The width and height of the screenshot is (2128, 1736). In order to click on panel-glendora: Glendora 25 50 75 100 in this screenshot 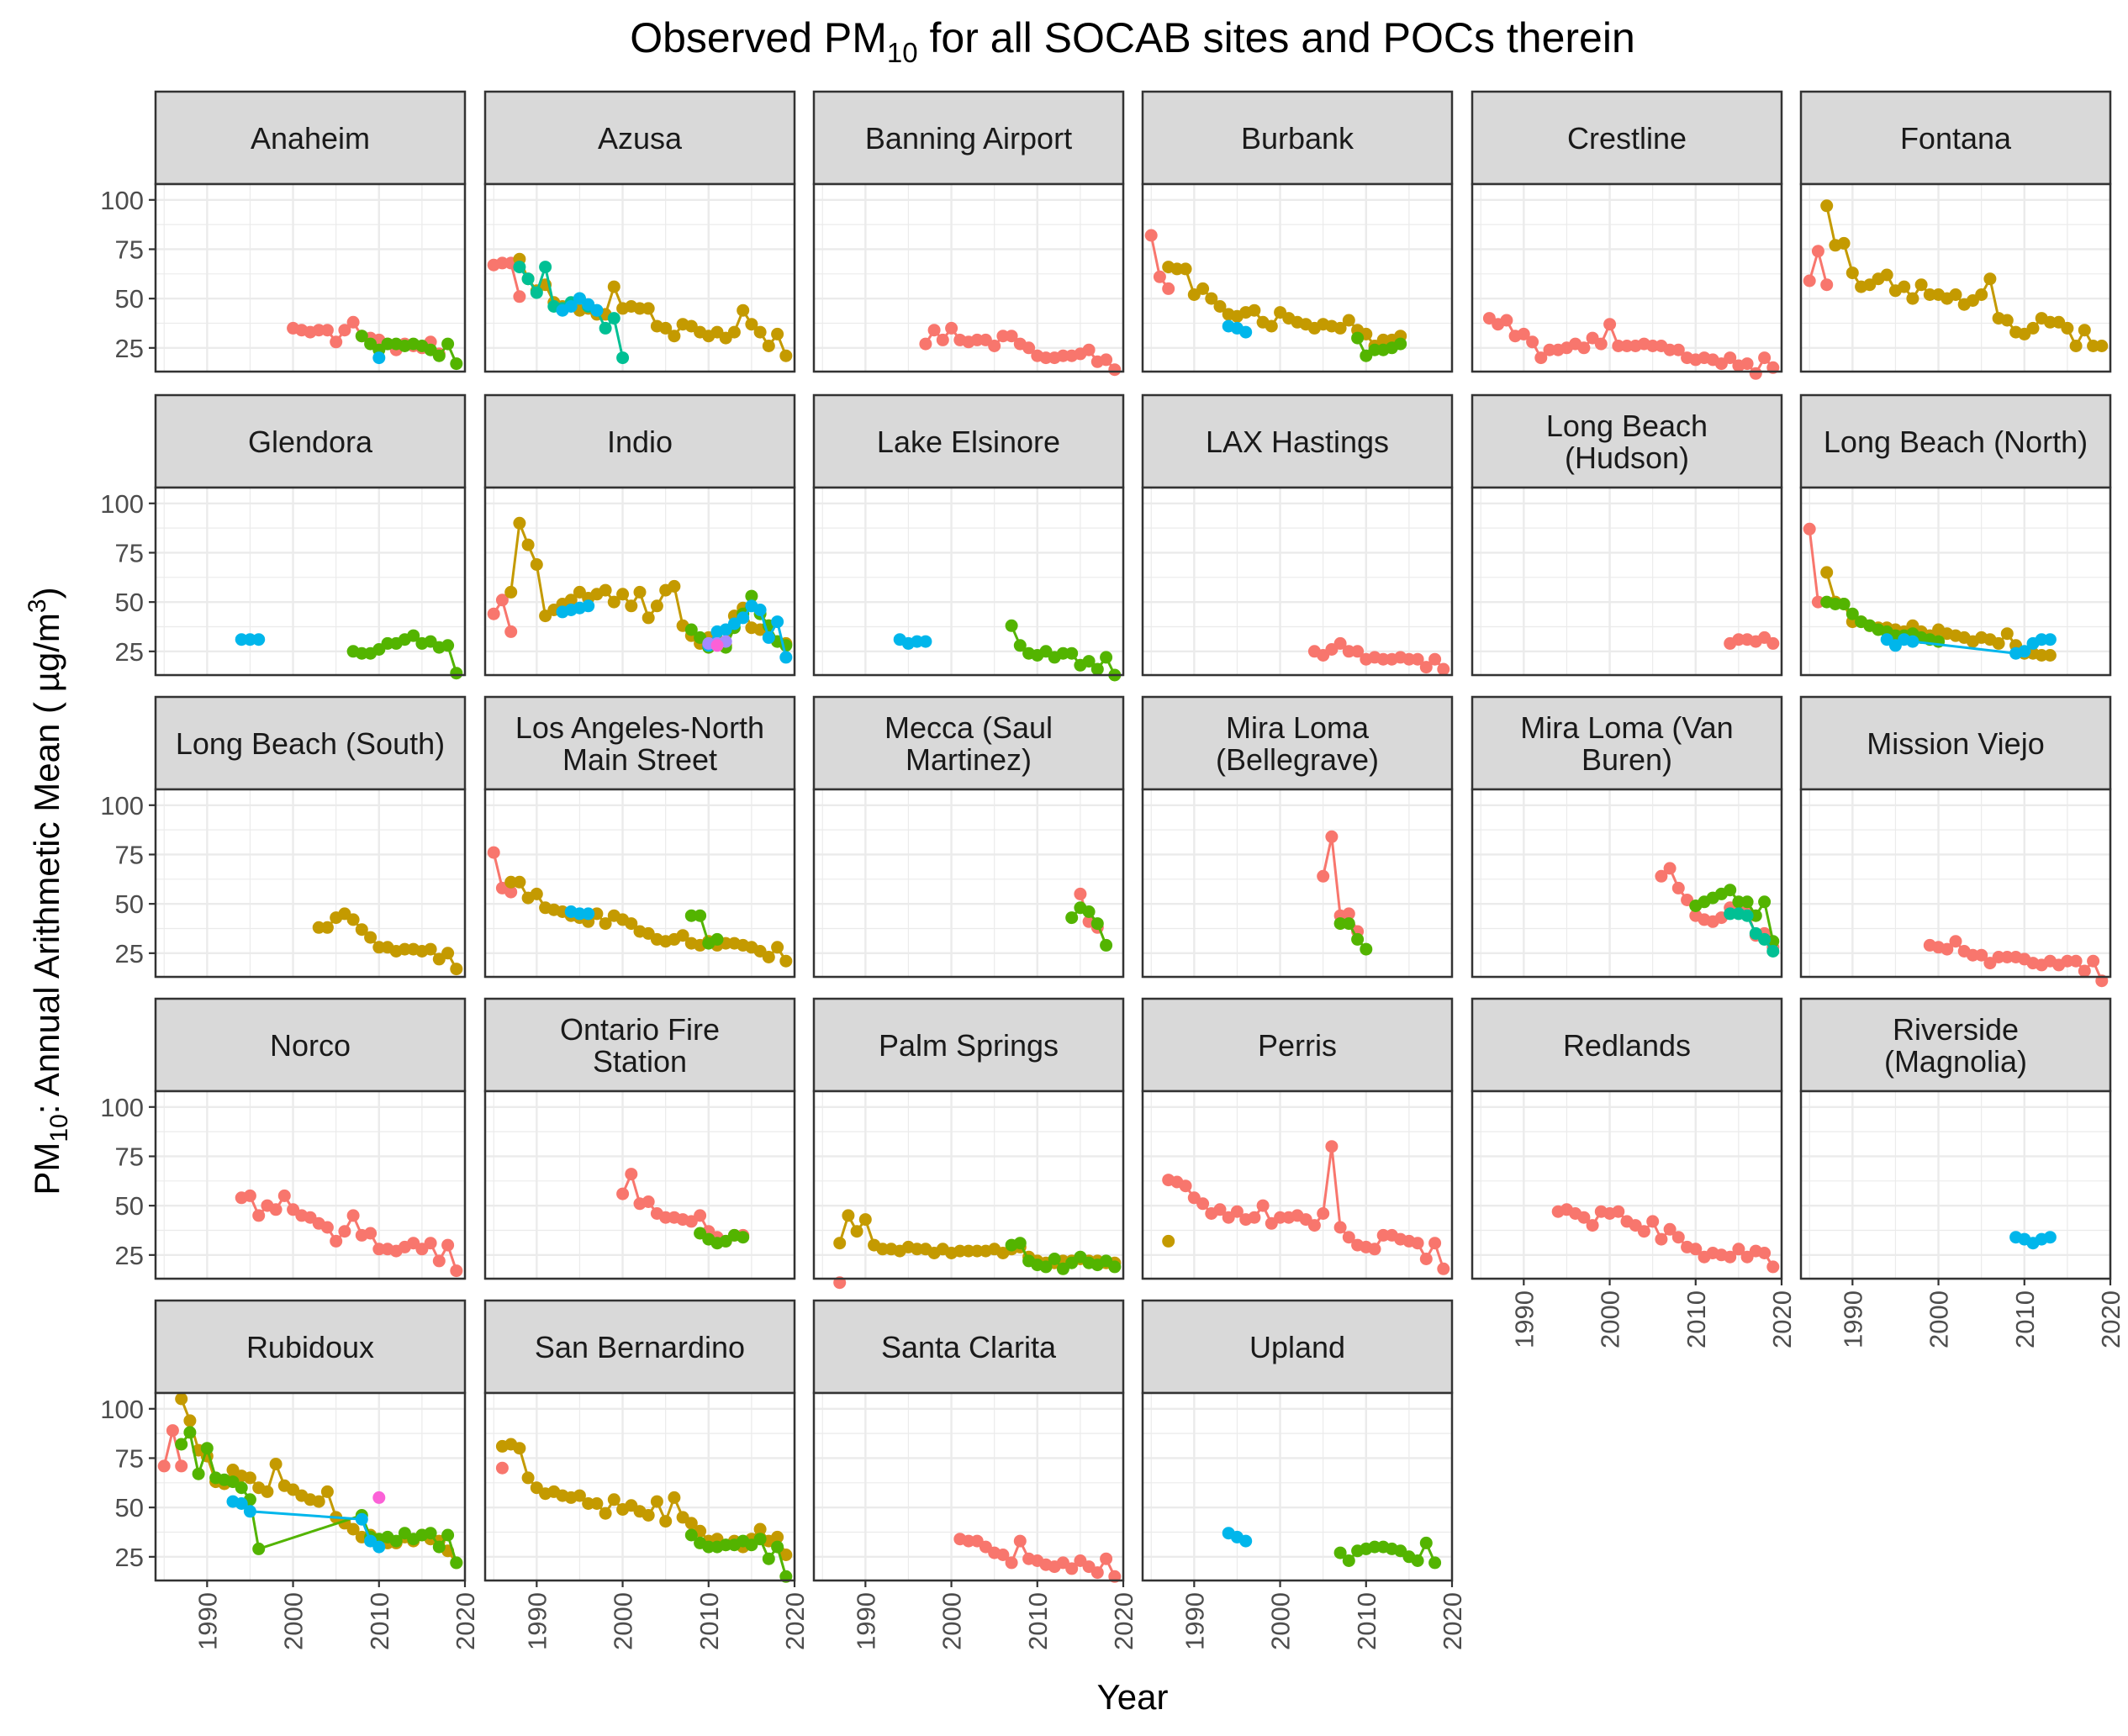, I will do `click(283, 536)`.